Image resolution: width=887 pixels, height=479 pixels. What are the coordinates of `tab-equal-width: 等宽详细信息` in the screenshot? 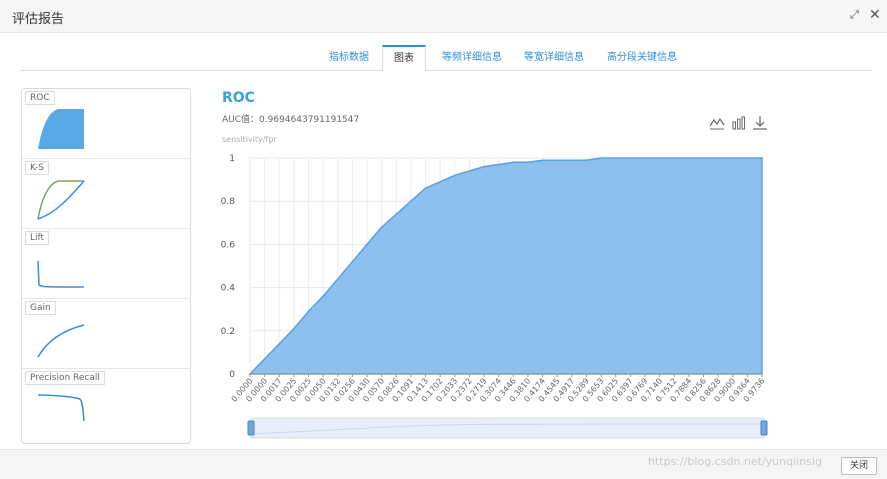 It's located at (554, 57).